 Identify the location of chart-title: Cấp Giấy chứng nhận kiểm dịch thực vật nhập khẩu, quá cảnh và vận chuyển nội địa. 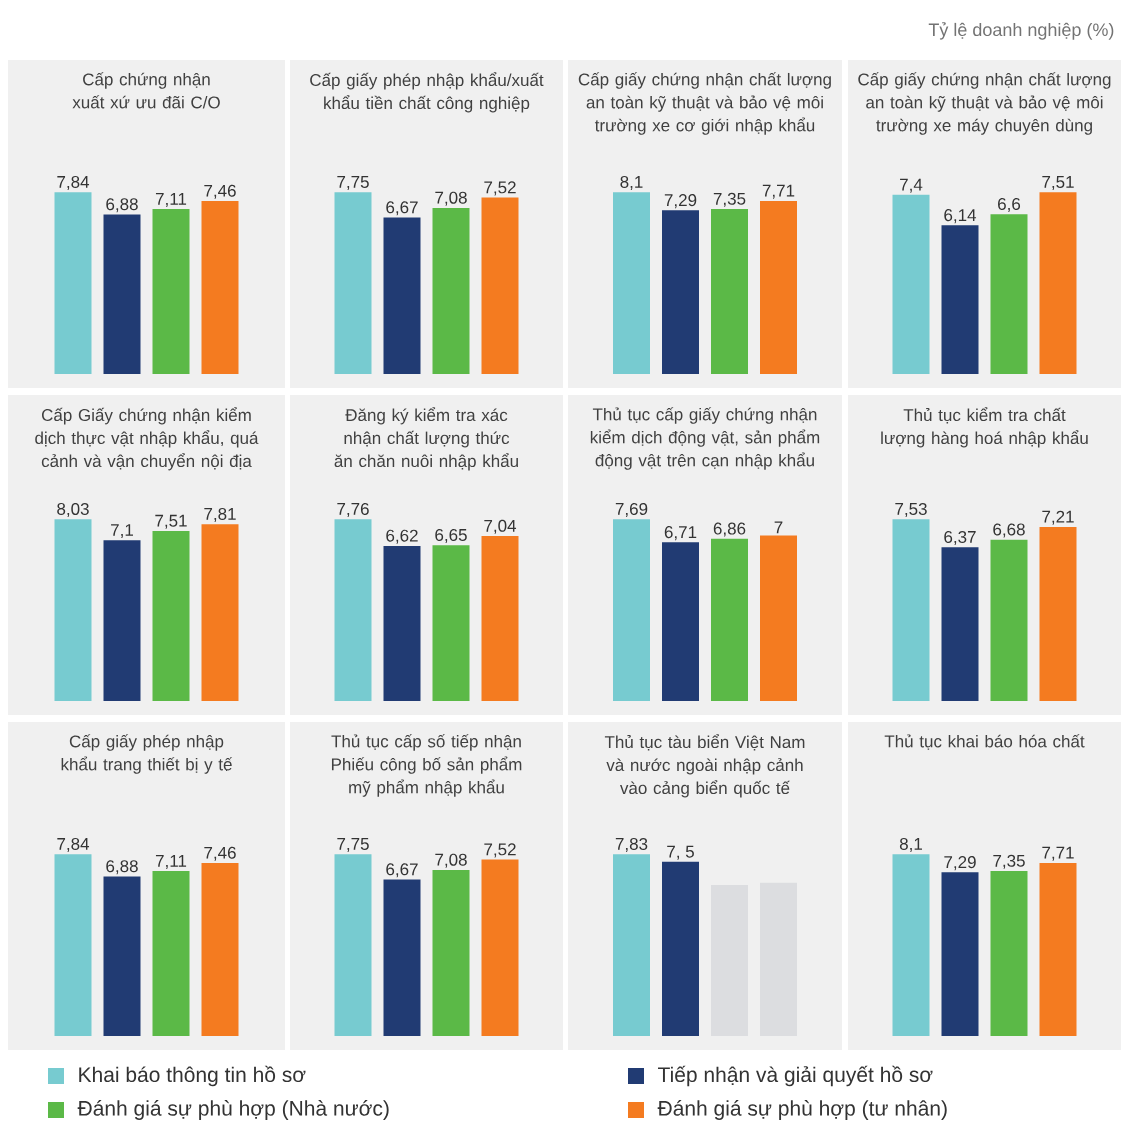
(147, 439).